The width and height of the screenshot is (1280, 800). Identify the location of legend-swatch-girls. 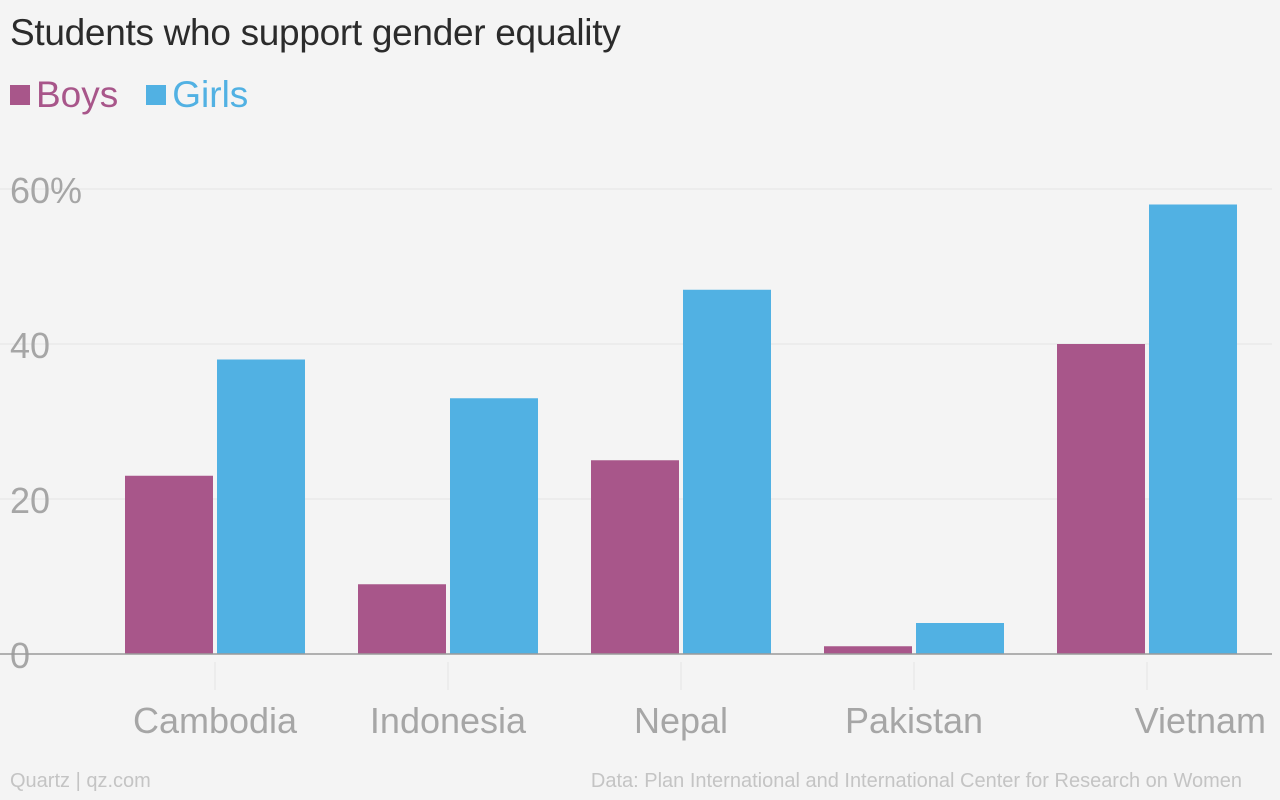
(156, 95).